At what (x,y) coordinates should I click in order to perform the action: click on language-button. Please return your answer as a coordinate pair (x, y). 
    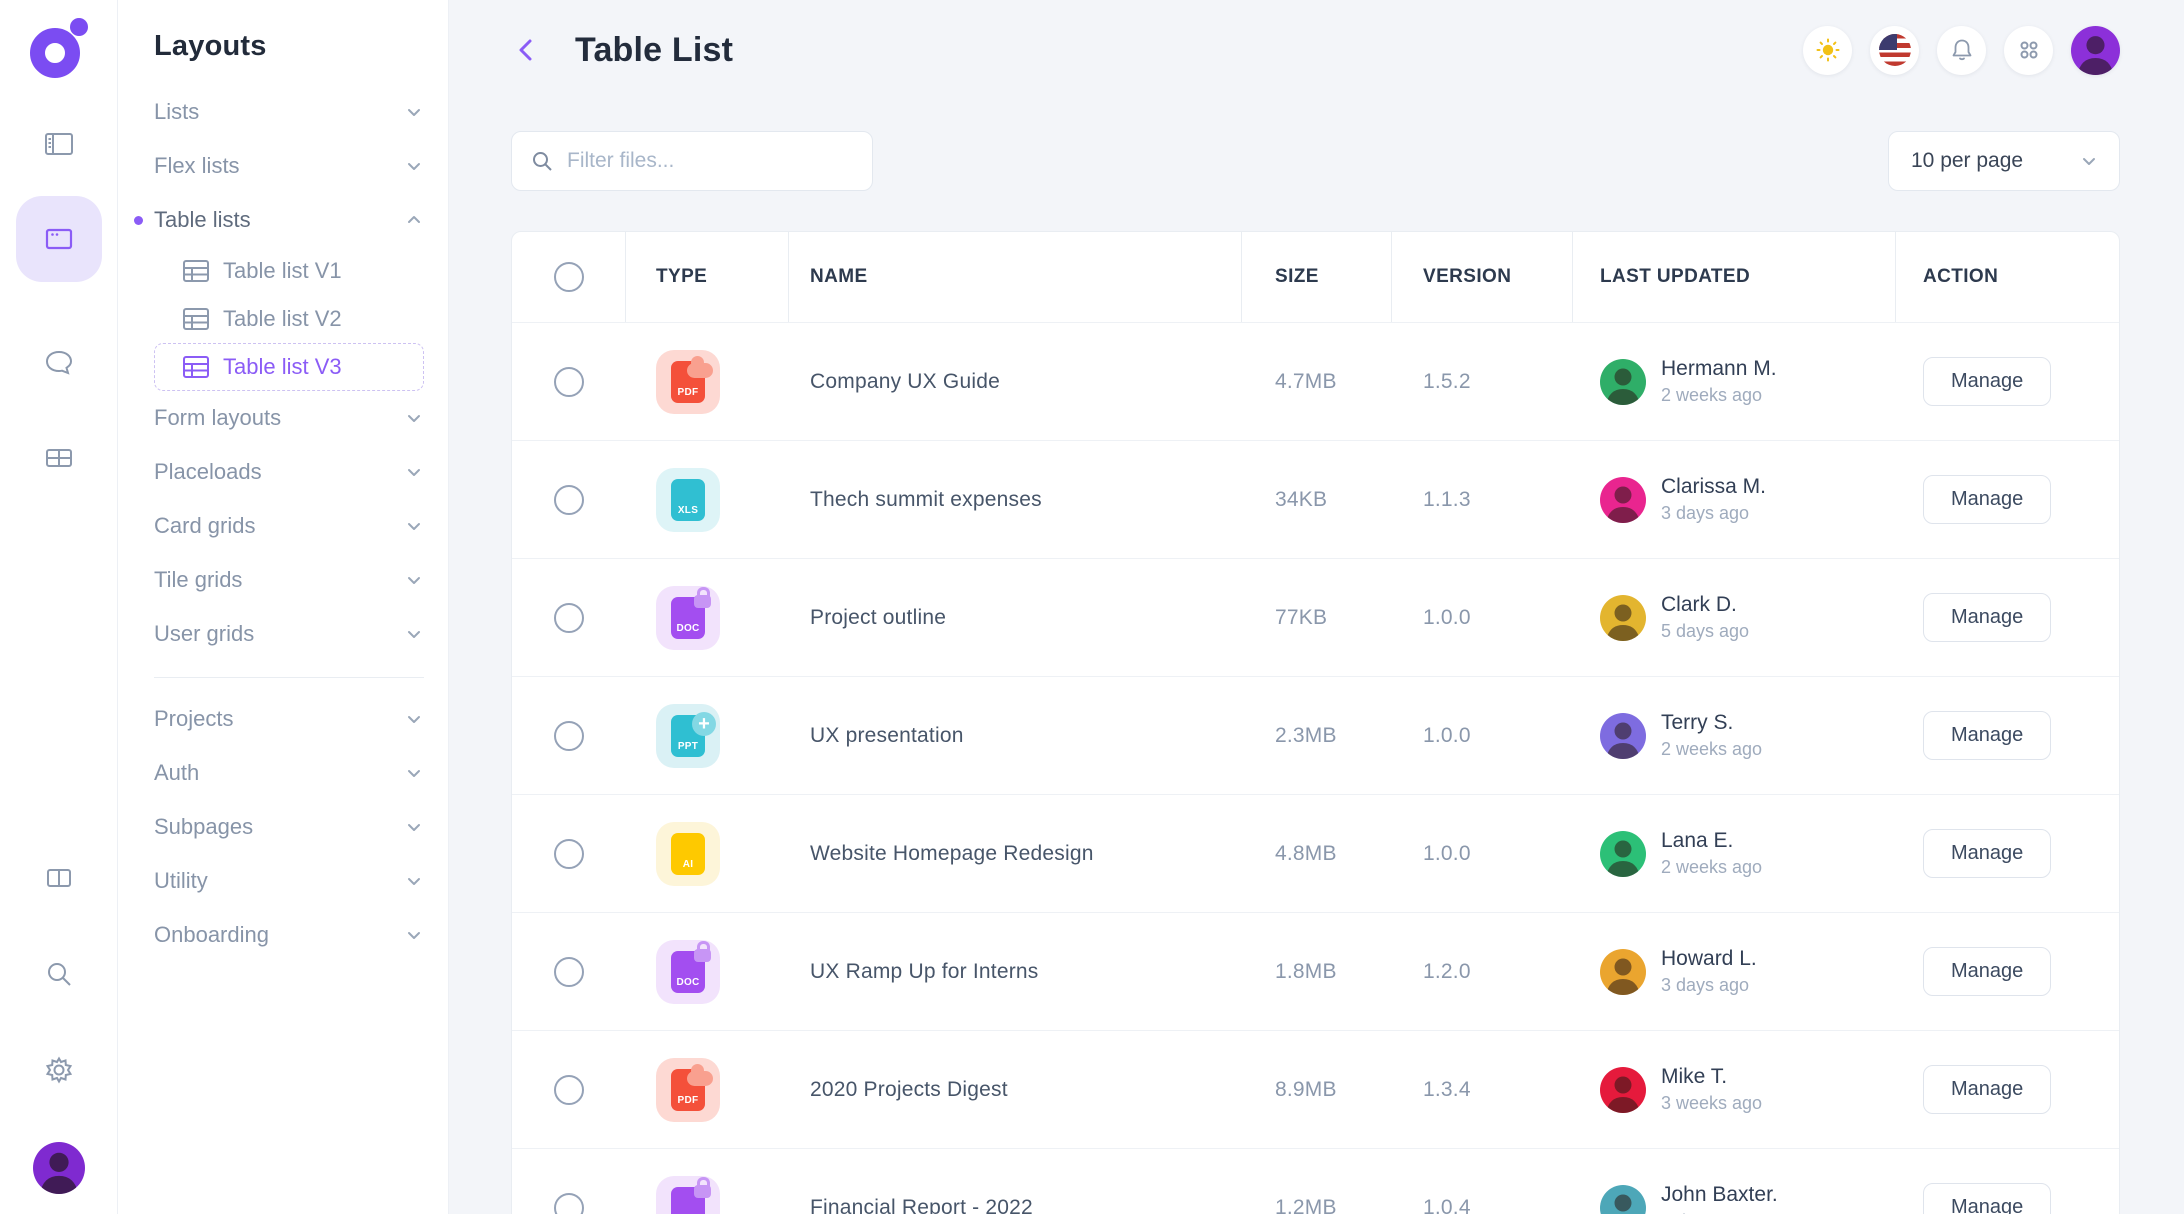
    Looking at the image, I should click on (1894, 50).